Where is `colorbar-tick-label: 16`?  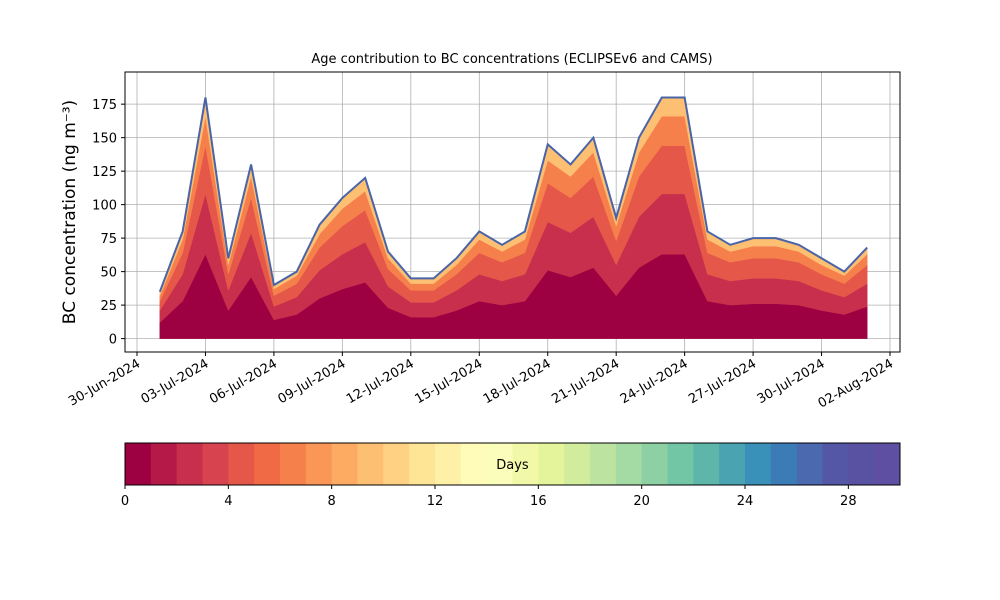 colorbar-tick-label: 16 is located at coordinates (538, 501).